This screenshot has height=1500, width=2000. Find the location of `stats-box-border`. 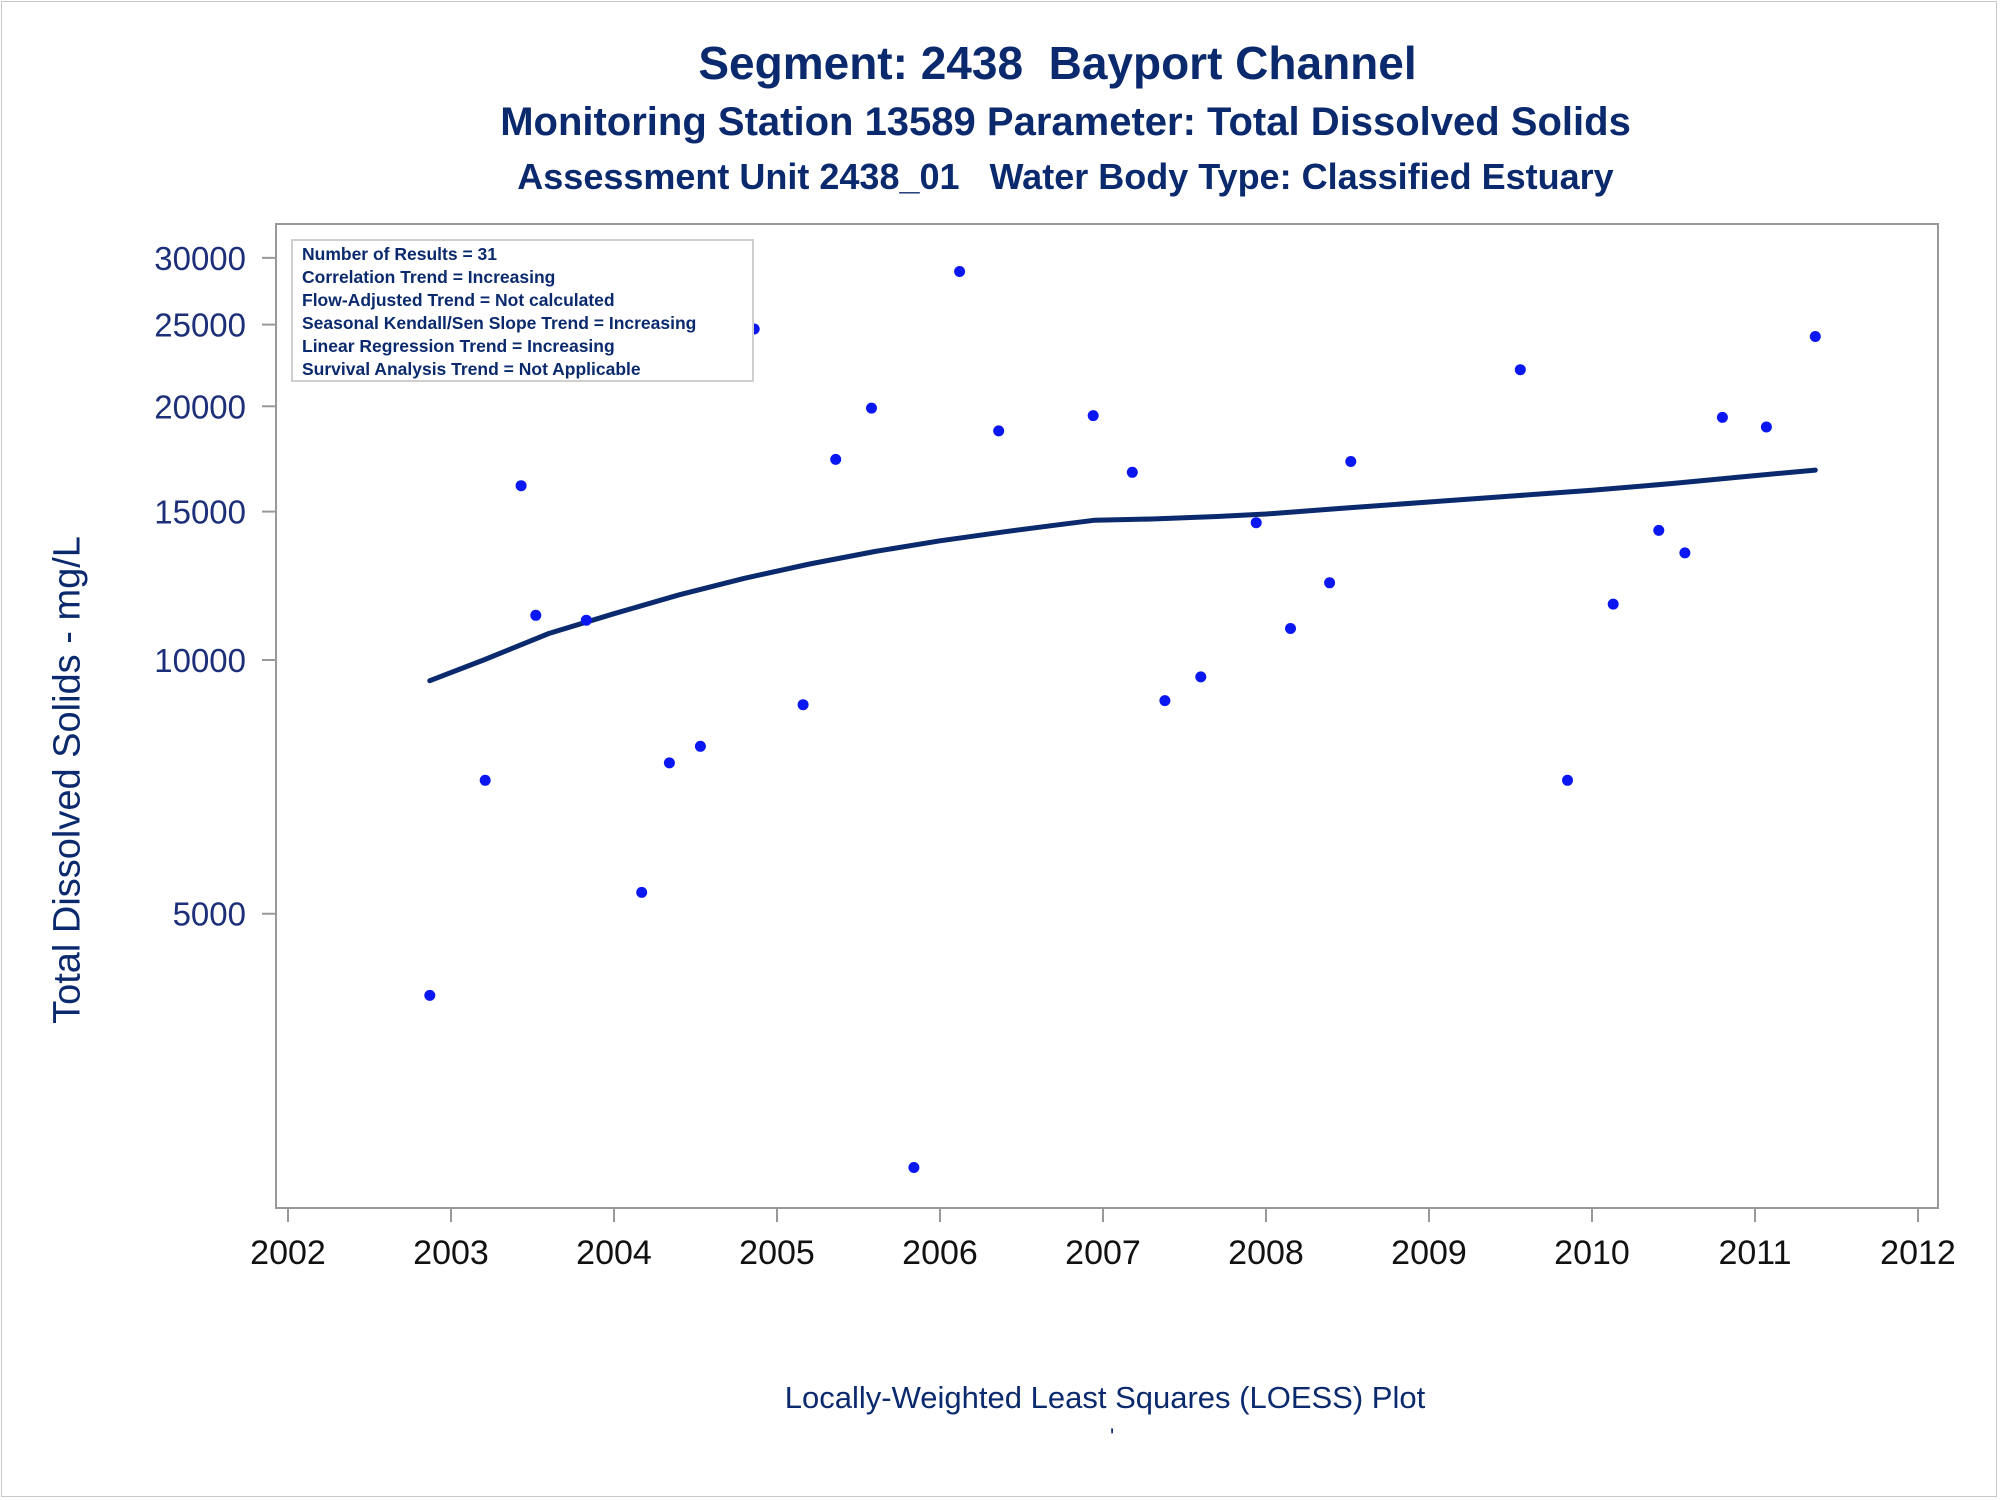

stats-box-border is located at coordinates (522, 310).